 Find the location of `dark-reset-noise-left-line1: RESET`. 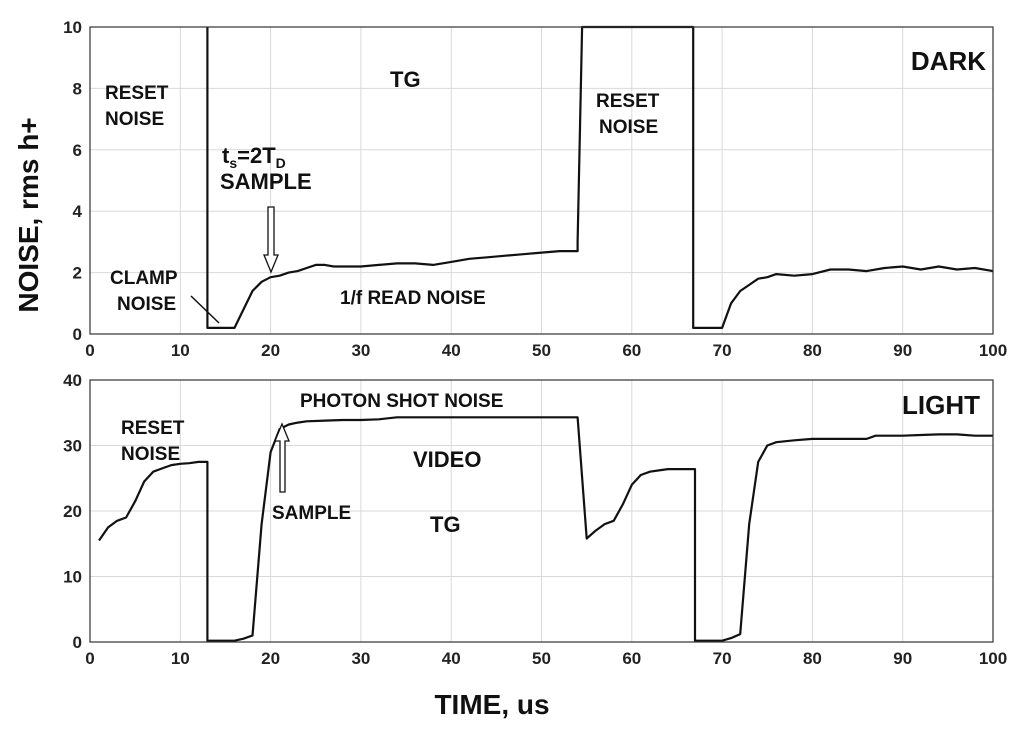

dark-reset-noise-left-line1: RESET is located at coordinates (137, 93).